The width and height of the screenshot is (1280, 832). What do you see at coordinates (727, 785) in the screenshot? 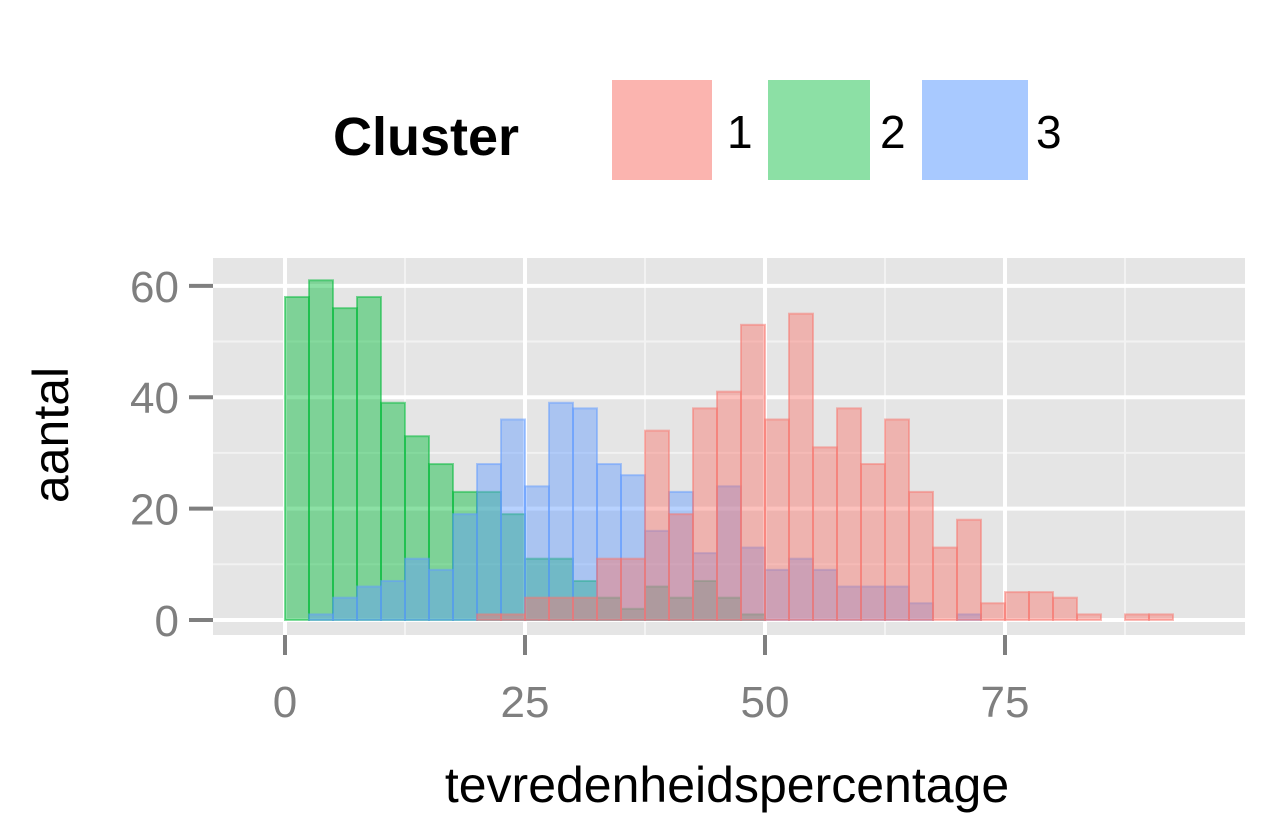
I see `x-axis-title: tevredenheidspercentage` at bounding box center [727, 785].